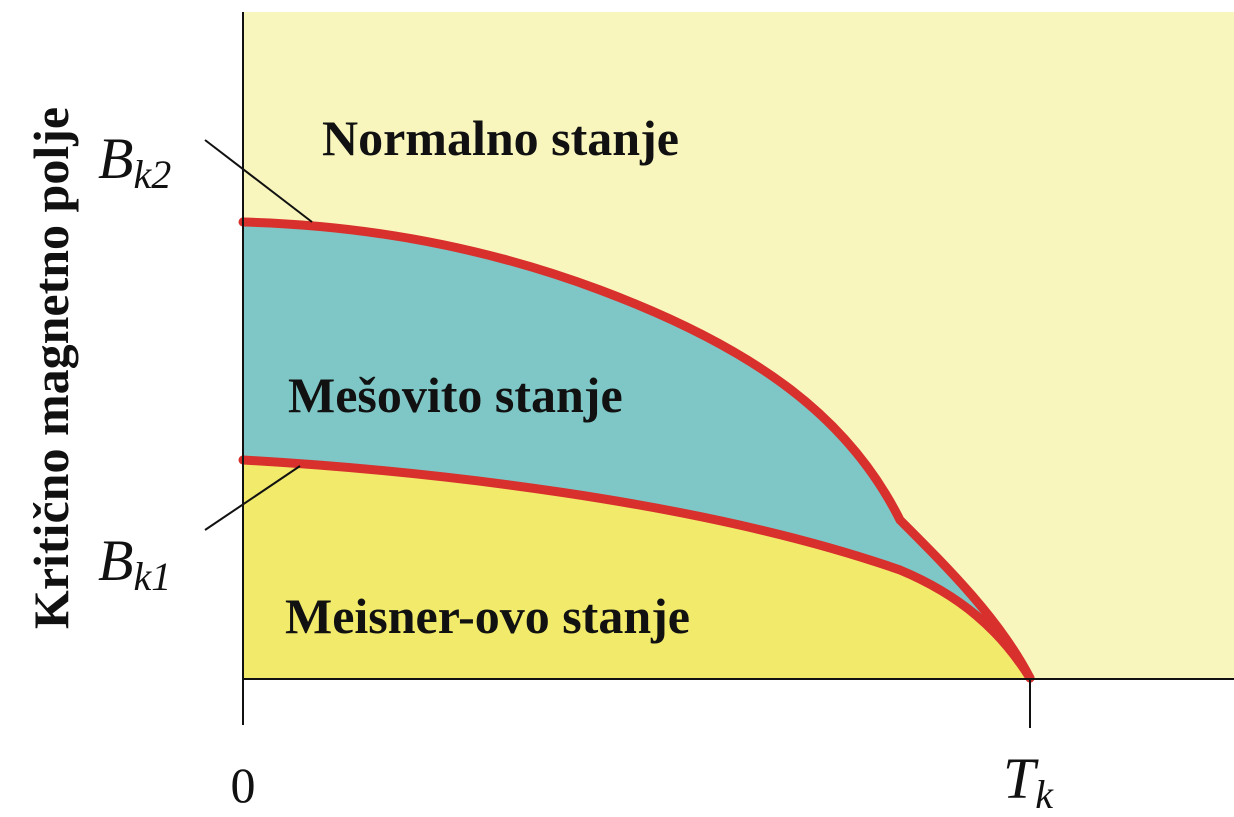 The height and width of the screenshot is (817, 1234). I want to click on tk-subscript: k, so click(1044, 794).